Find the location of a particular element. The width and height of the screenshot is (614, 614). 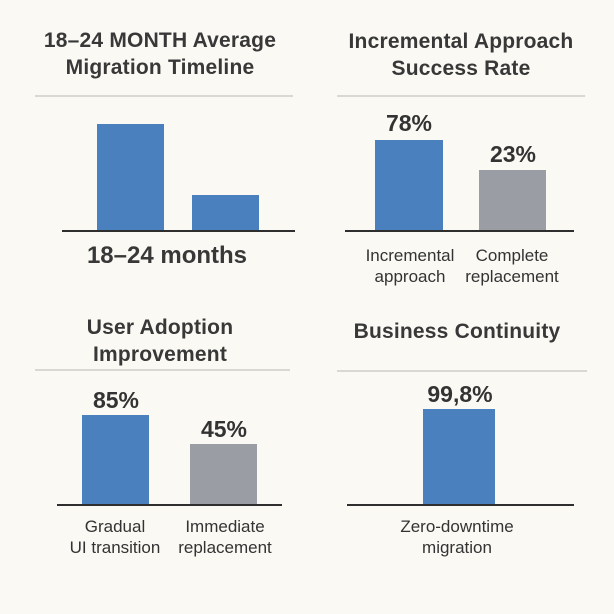

panel-title-line1: 18–24 MONTH Average is located at coordinates (160, 40).